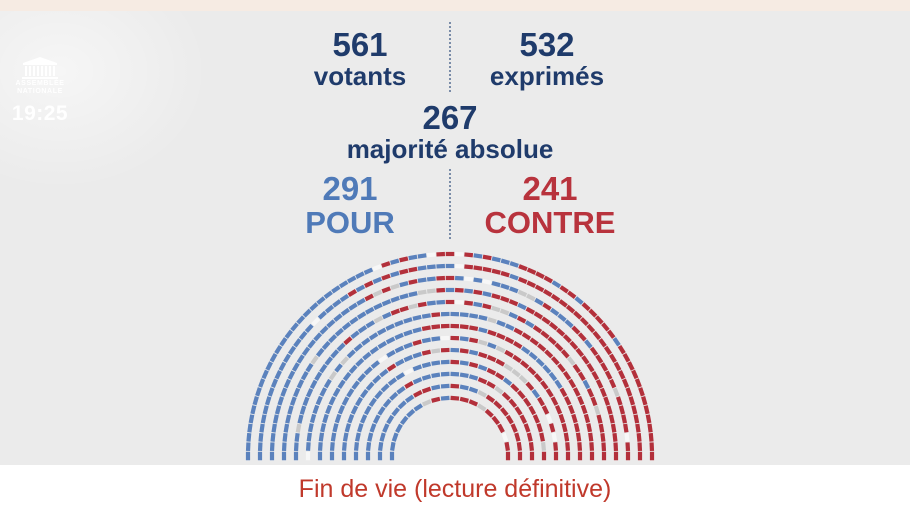 The width and height of the screenshot is (910, 512). Describe the element at coordinates (550, 222) in the screenshot. I see `contre-label: CONTRE` at that location.